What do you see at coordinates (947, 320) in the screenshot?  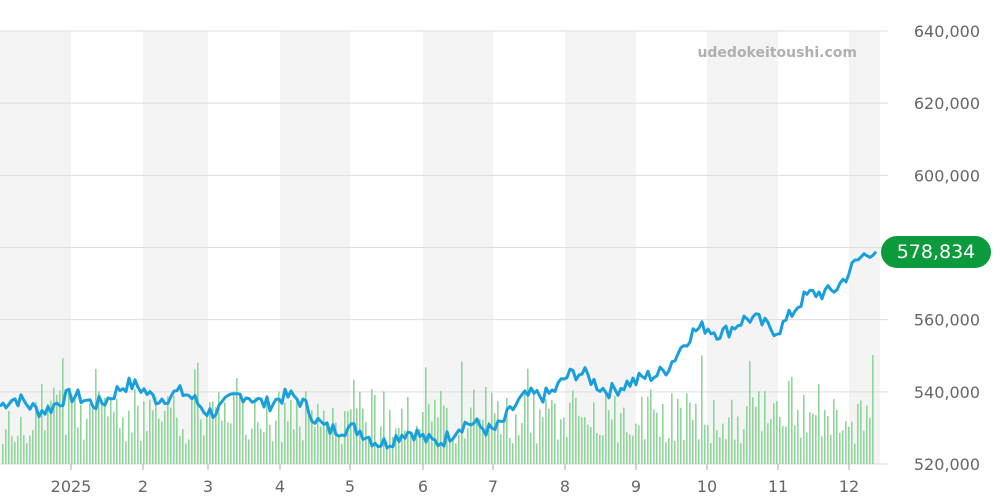 I see `y-tick-label: 560,000` at bounding box center [947, 320].